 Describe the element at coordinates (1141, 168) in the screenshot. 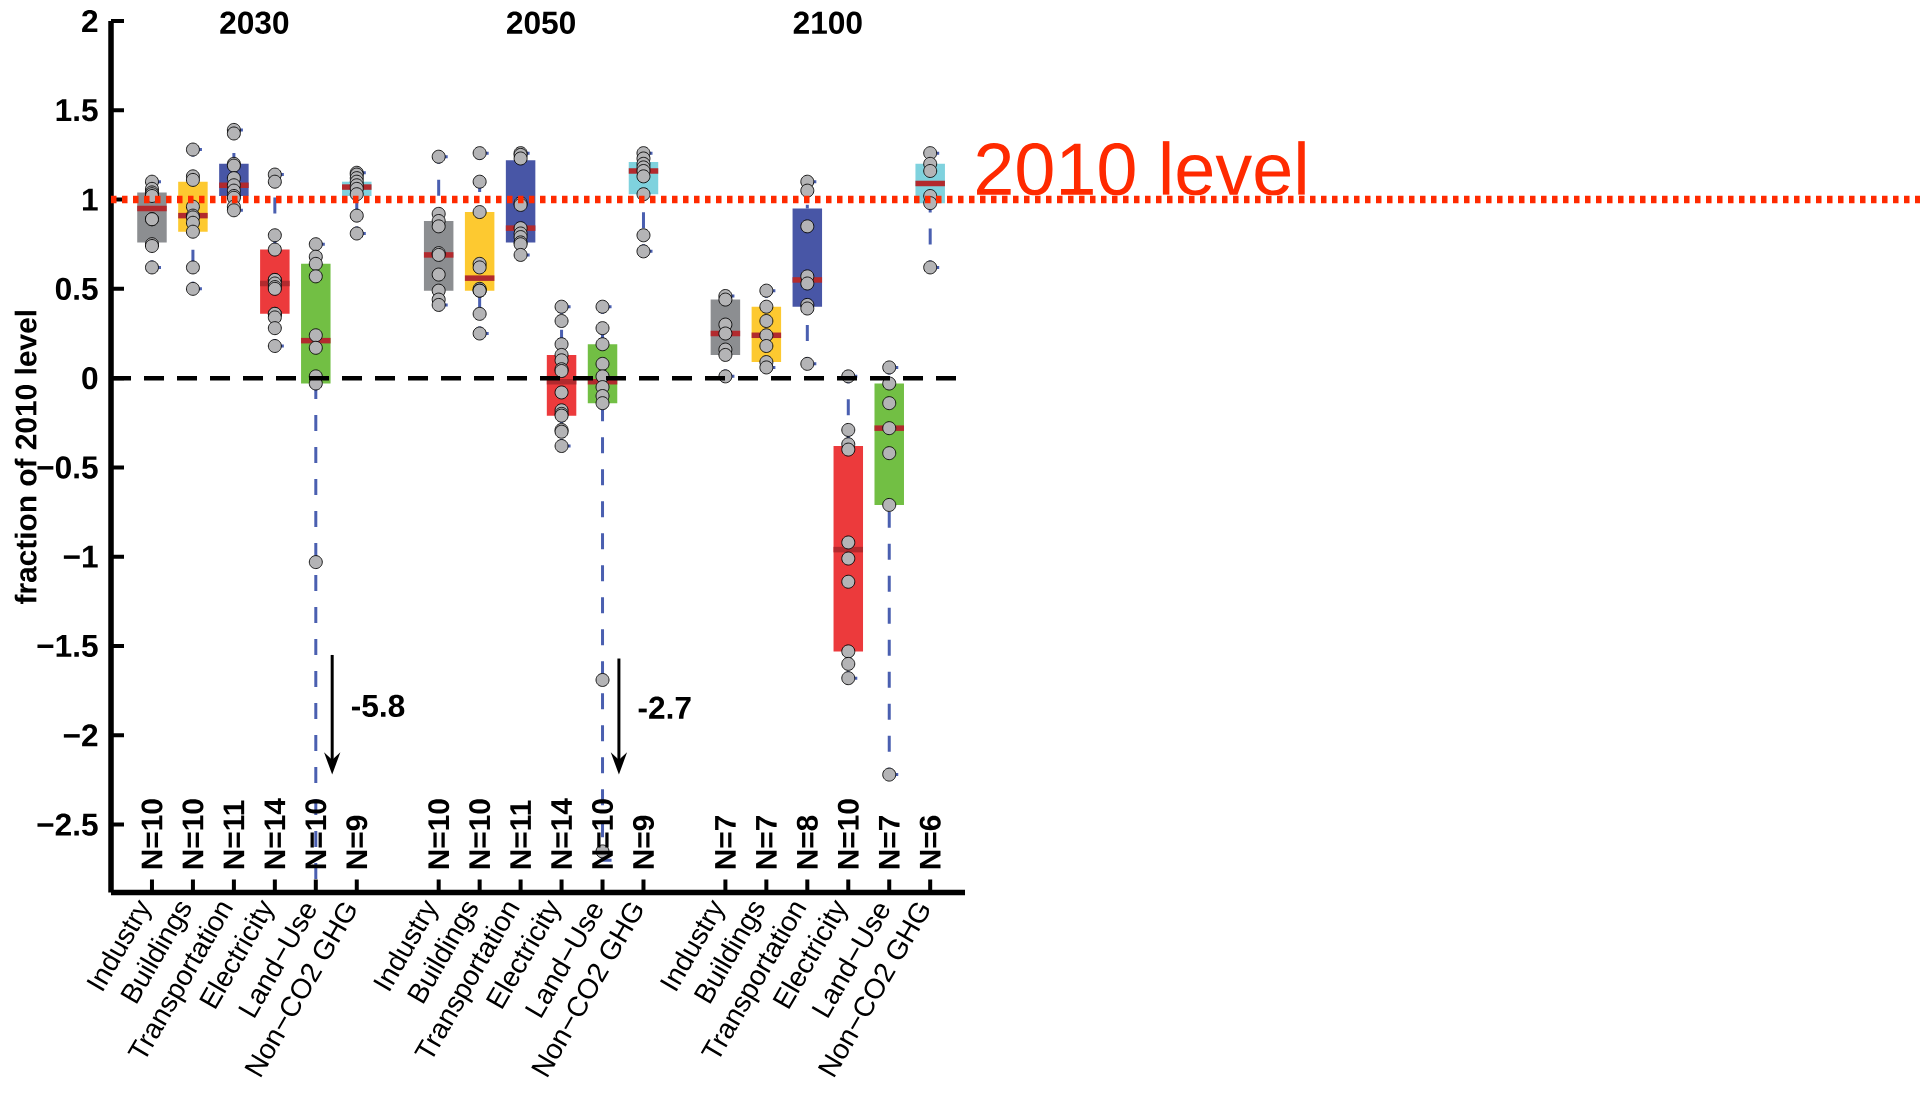

I see `ref-line-label: 2010 level` at that location.